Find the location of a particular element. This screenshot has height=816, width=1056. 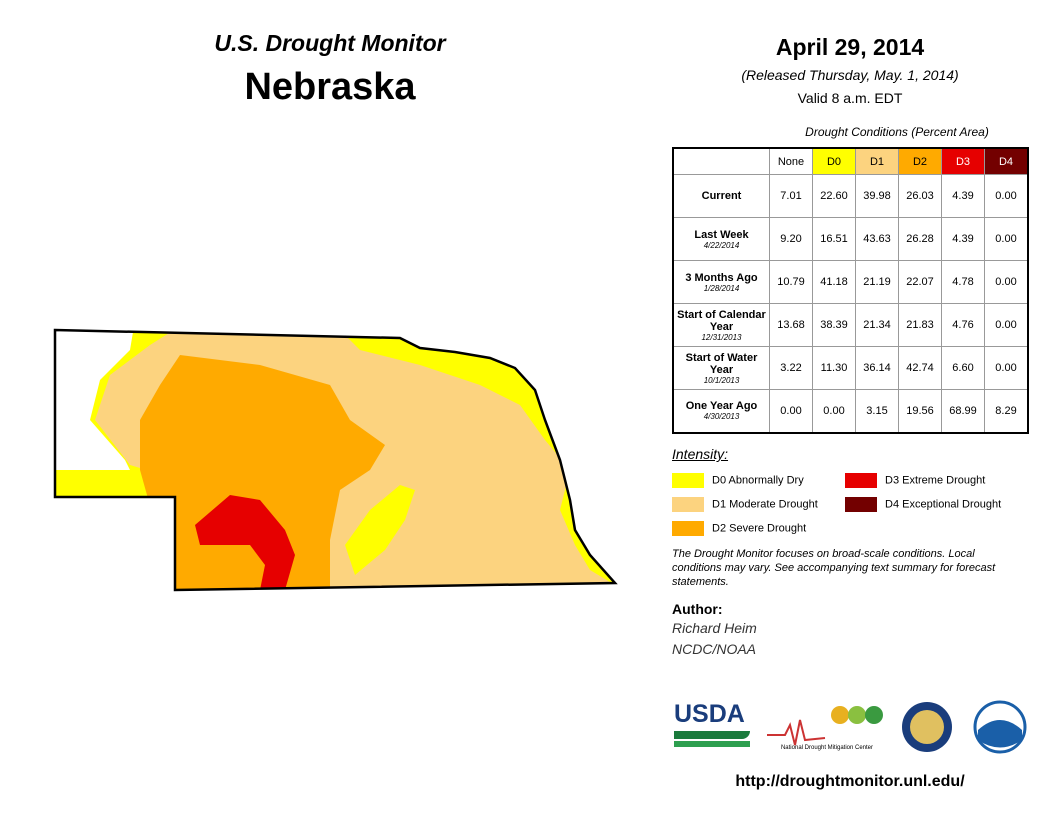

cell: 8.29 is located at coordinates (1006, 411).